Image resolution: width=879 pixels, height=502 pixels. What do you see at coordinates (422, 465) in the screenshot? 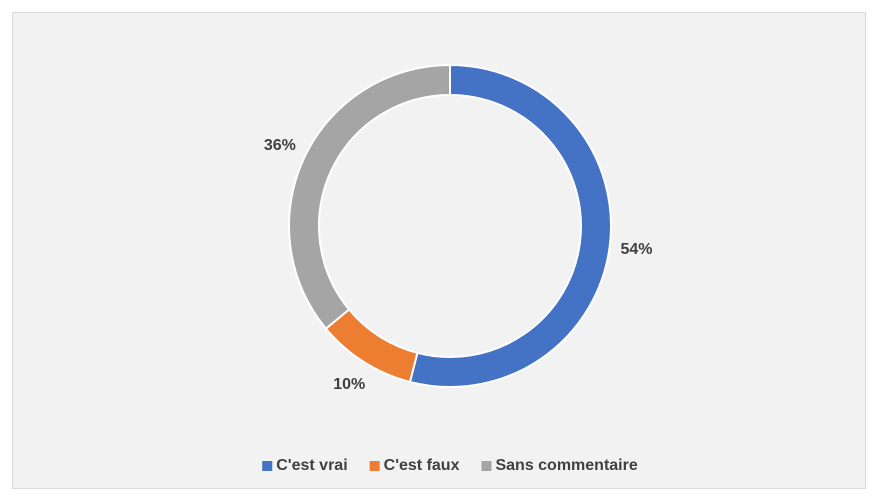
I see `legend-label: C'est faux` at bounding box center [422, 465].